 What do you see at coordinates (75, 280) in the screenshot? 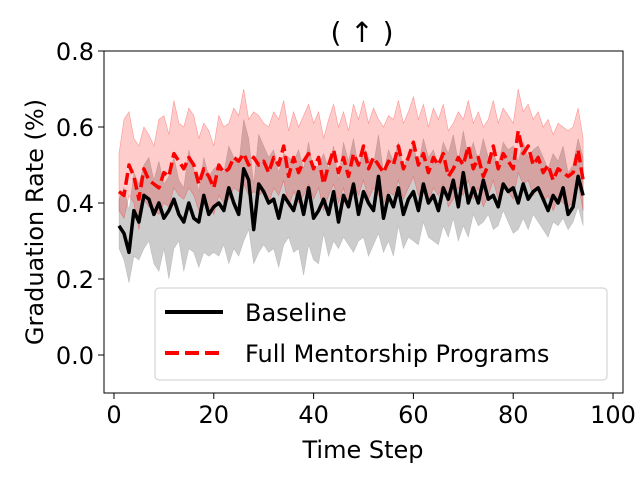
I see `y-tick-label: 0.2` at bounding box center [75, 280].